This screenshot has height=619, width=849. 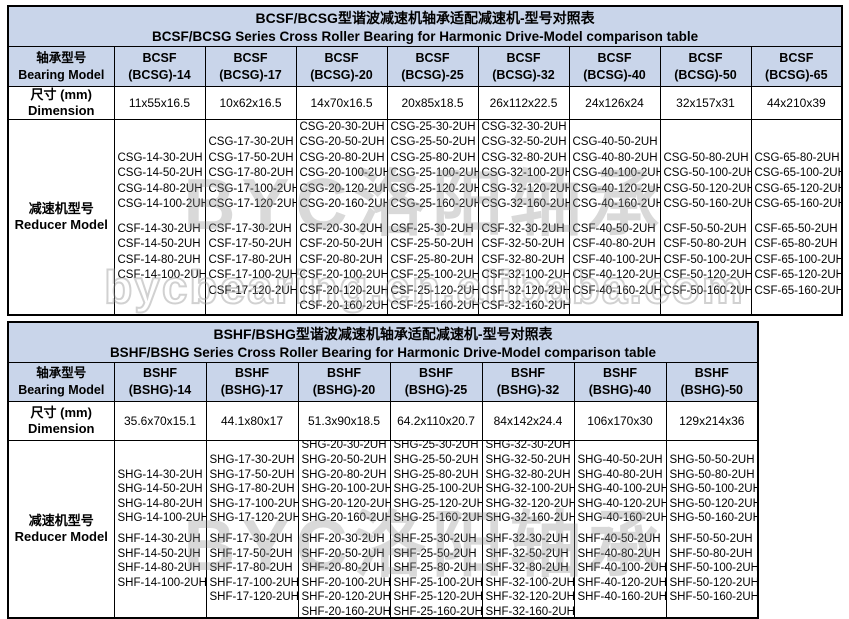 What do you see at coordinates (707, 173) in the screenshot?
I see `model-item: CSG-50-100-2UH` at bounding box center [707, 173].